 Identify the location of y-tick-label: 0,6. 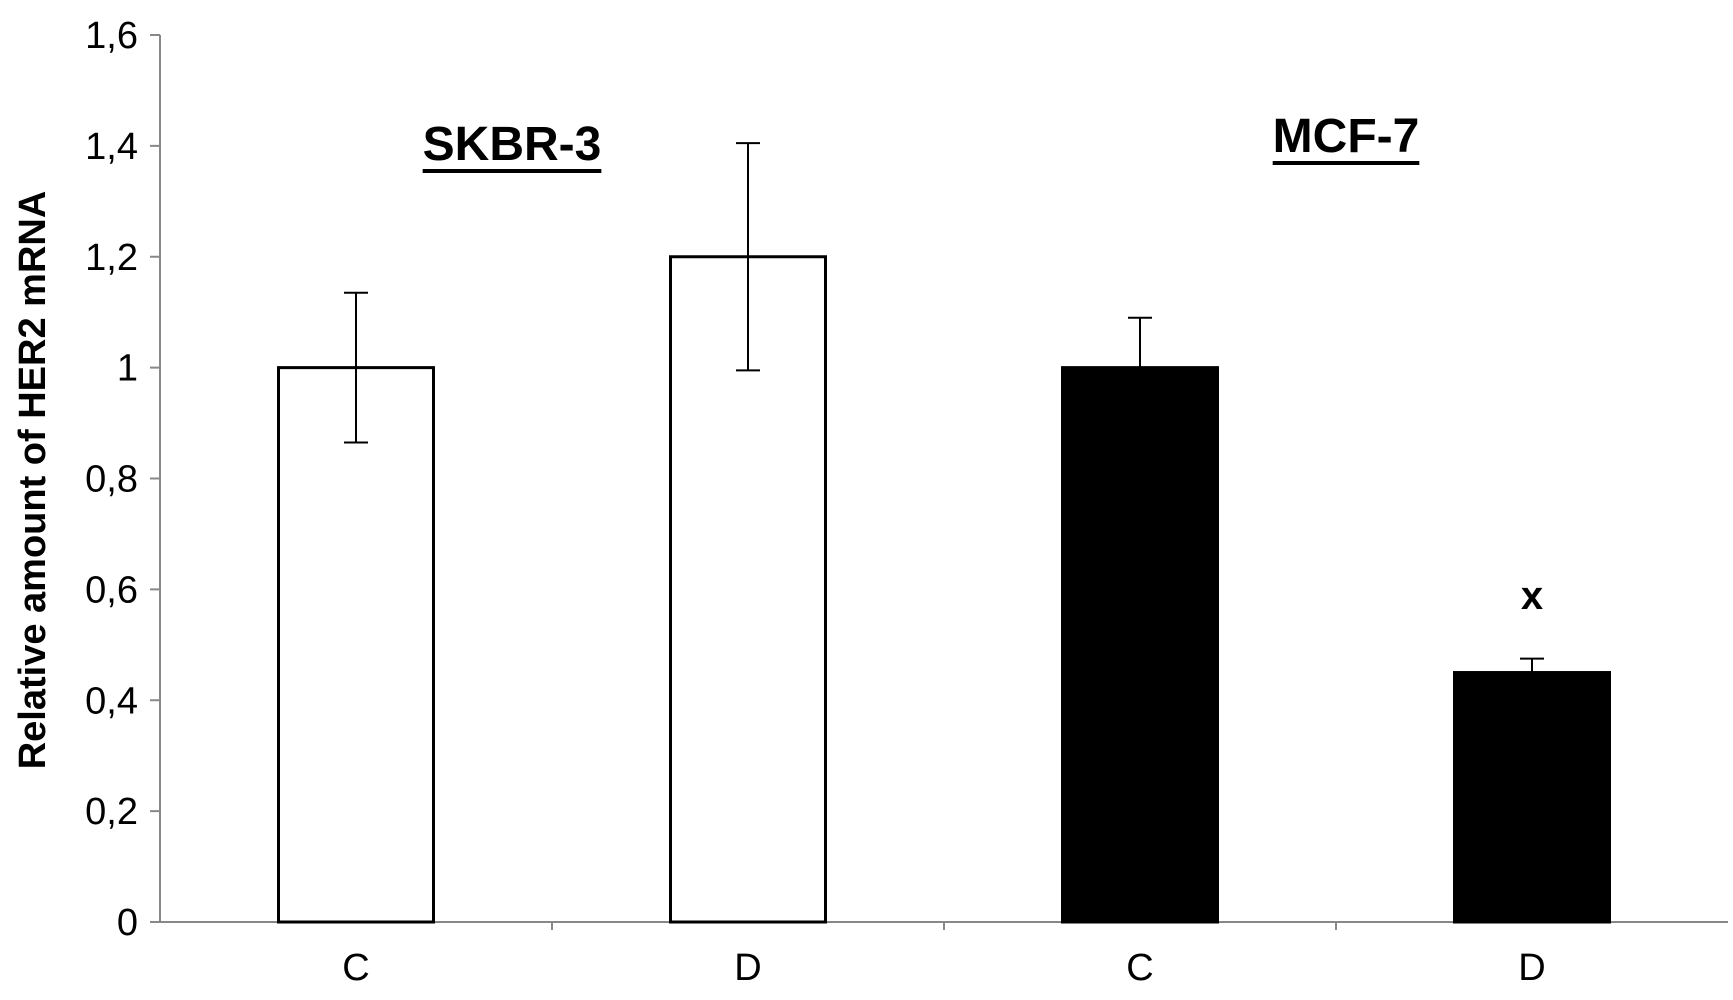
(111, 590).